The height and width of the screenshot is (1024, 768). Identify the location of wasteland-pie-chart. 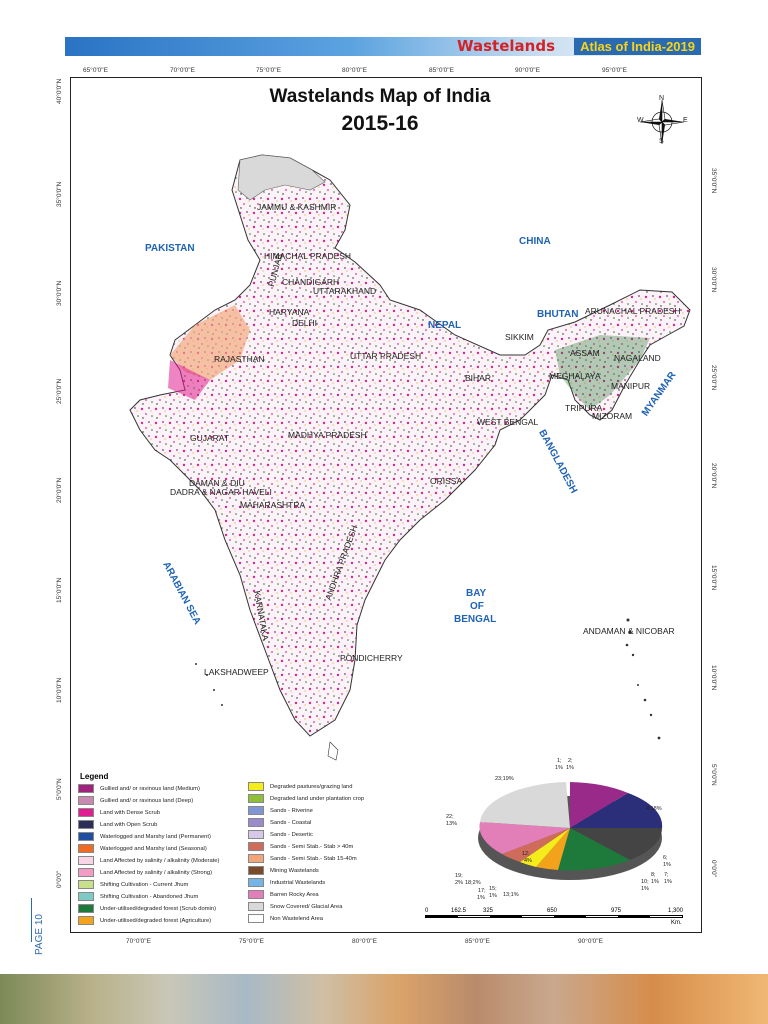
(570, 831).